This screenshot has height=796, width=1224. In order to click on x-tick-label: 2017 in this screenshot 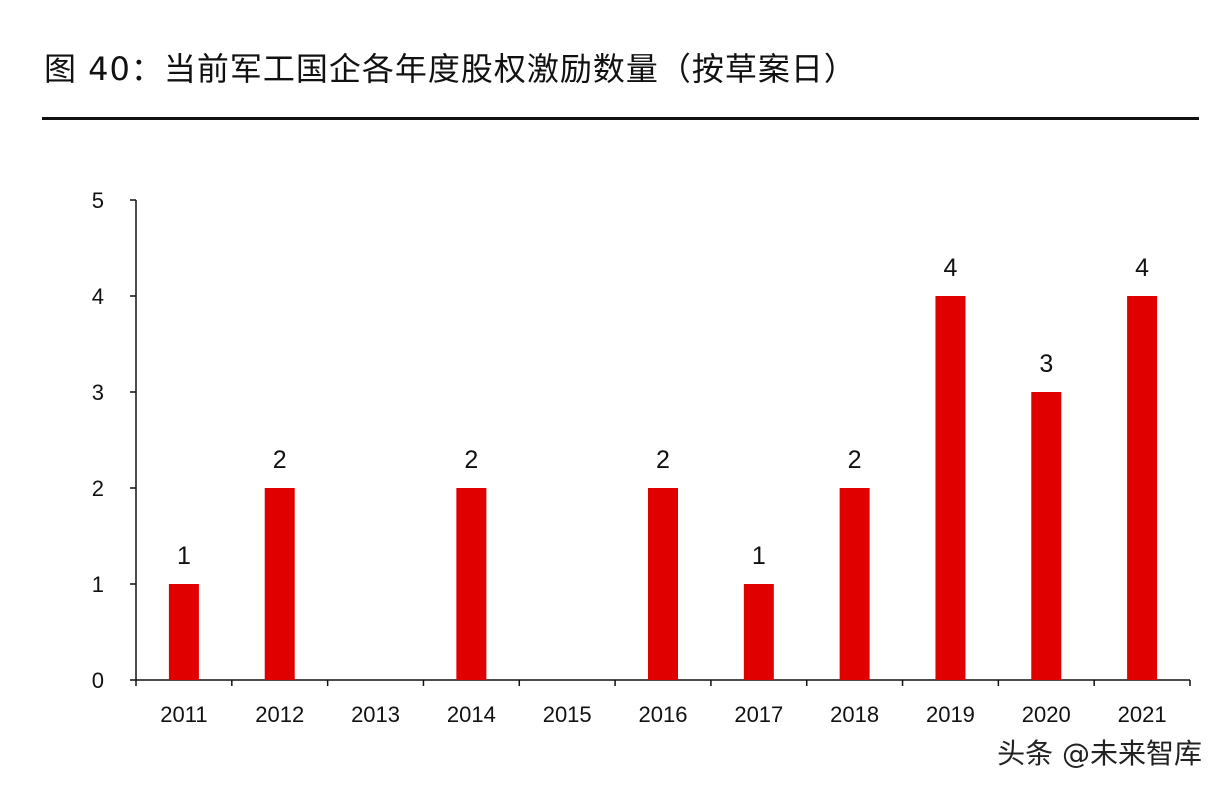, I will do `click(758, 714)`.